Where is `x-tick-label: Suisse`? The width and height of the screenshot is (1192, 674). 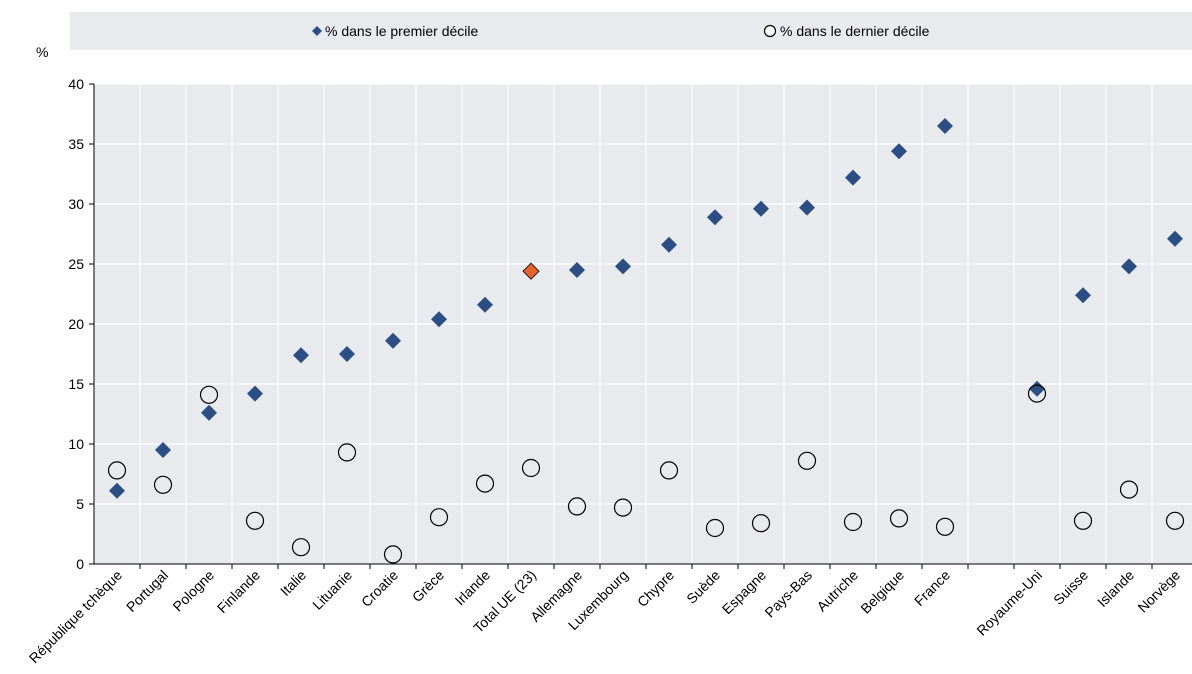
x-tick-label: Suisse is located at coordinates (1070, 587).